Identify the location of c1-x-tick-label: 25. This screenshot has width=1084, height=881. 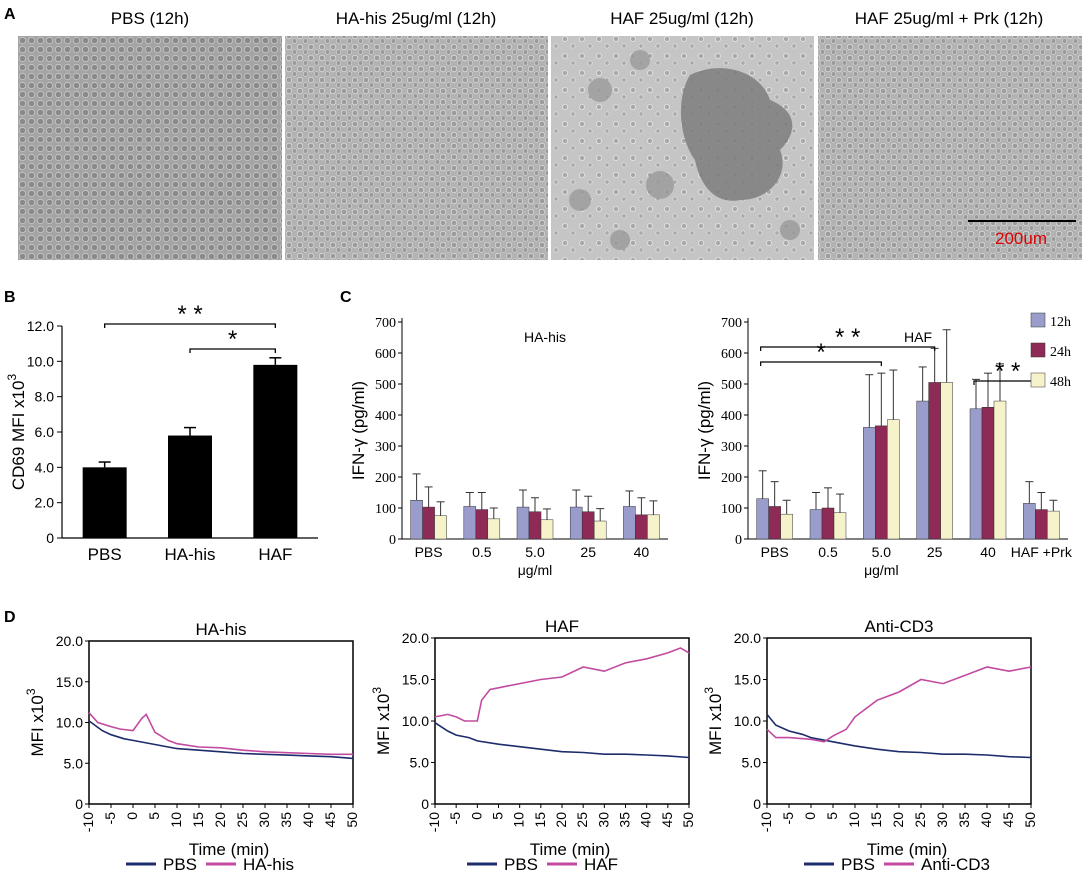
(588, 552).